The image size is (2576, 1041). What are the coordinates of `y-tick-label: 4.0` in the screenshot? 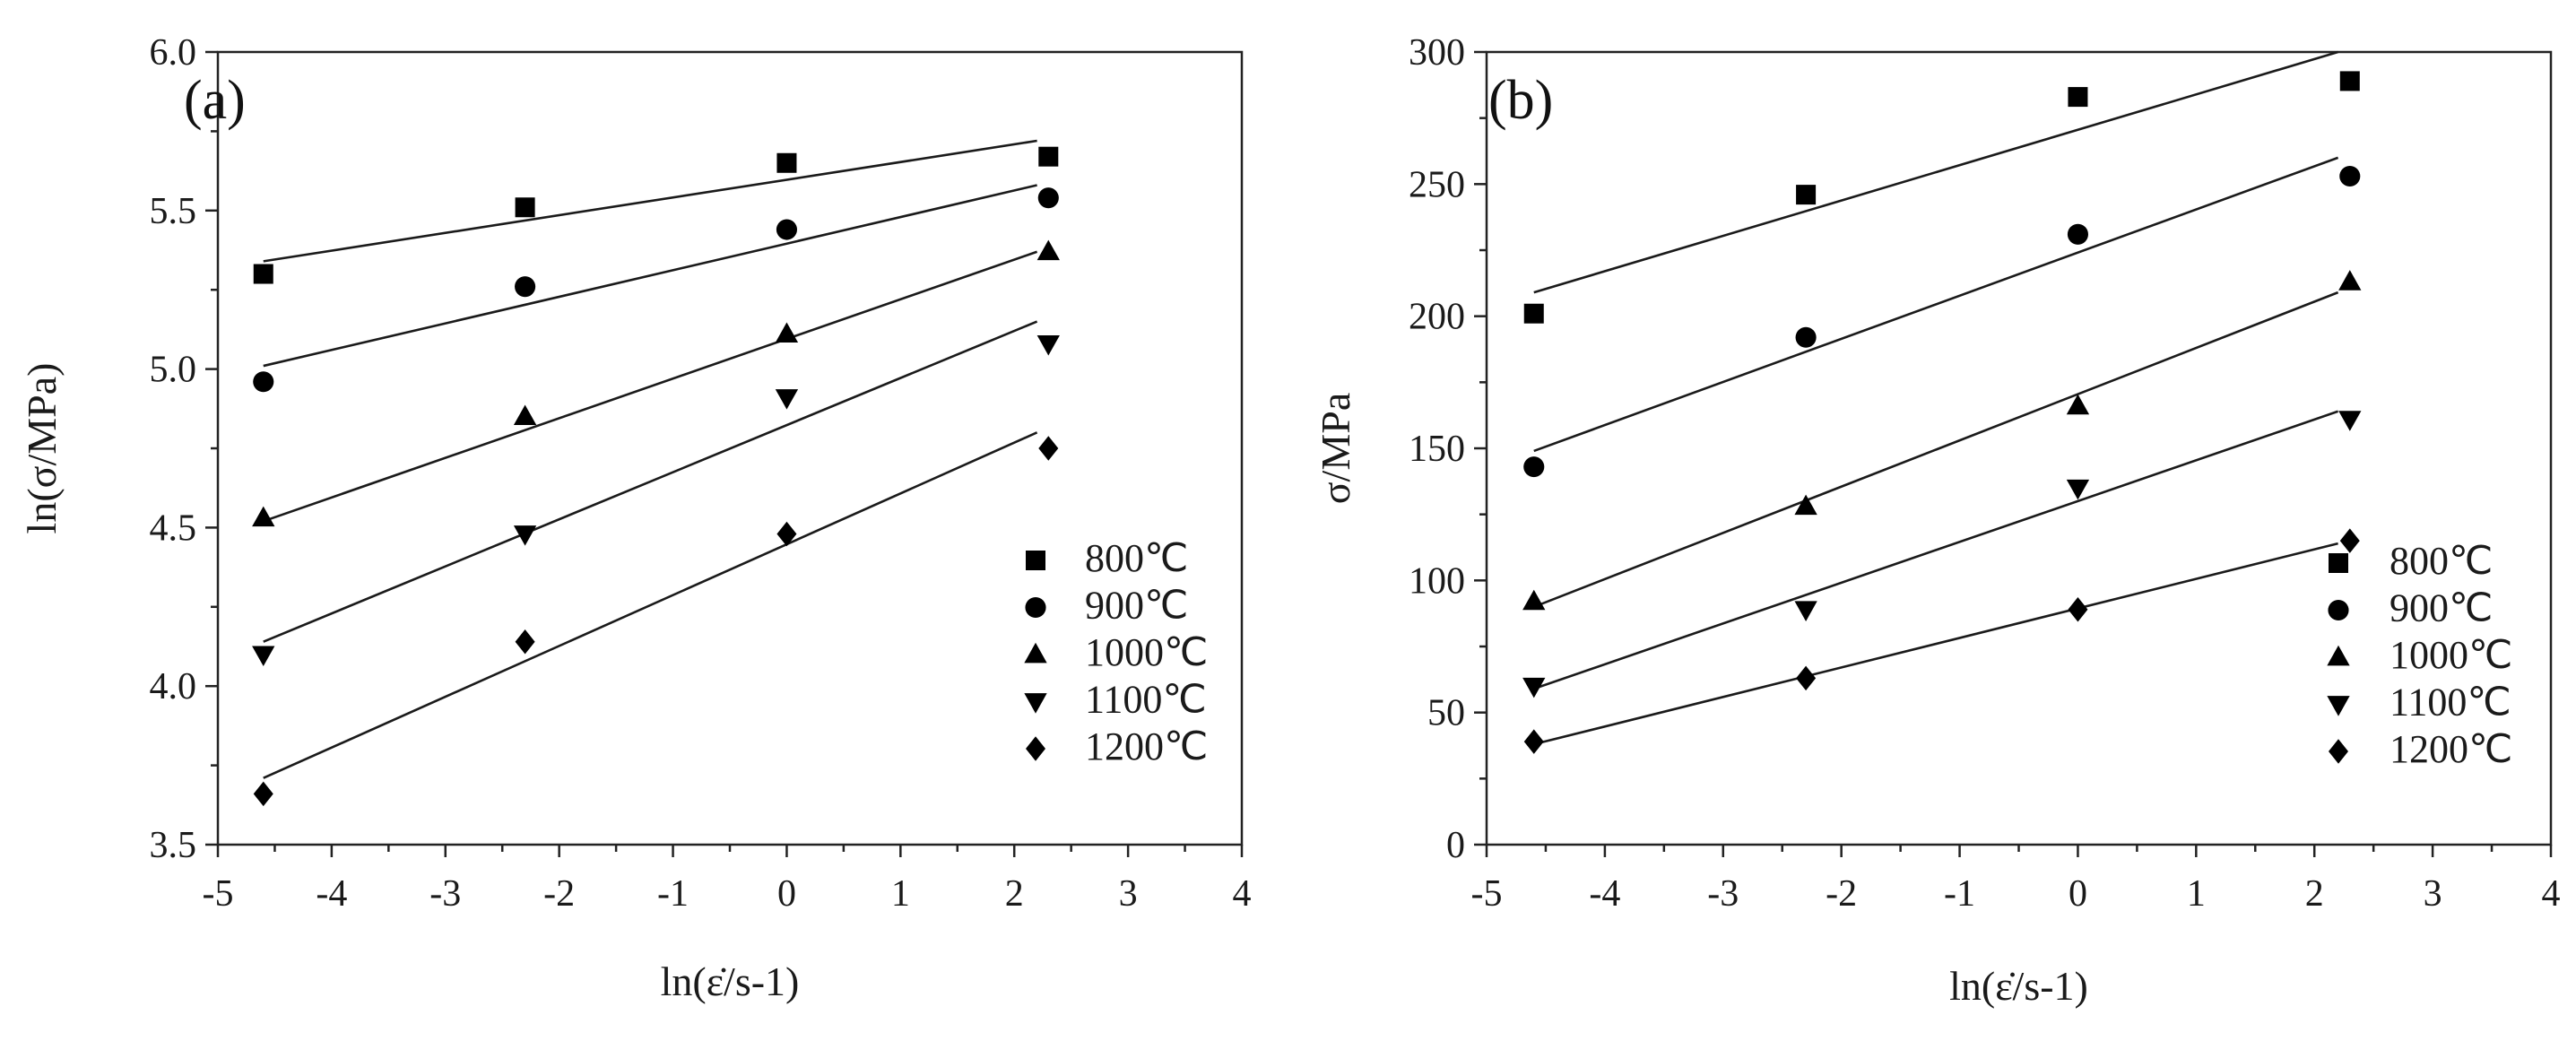 It's located at (173, 686).